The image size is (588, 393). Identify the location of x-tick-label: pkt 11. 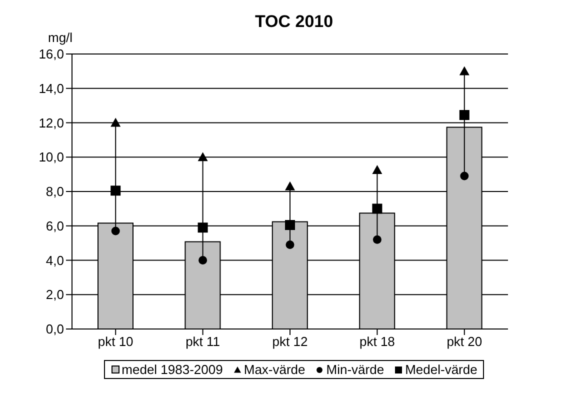
(203, 342).